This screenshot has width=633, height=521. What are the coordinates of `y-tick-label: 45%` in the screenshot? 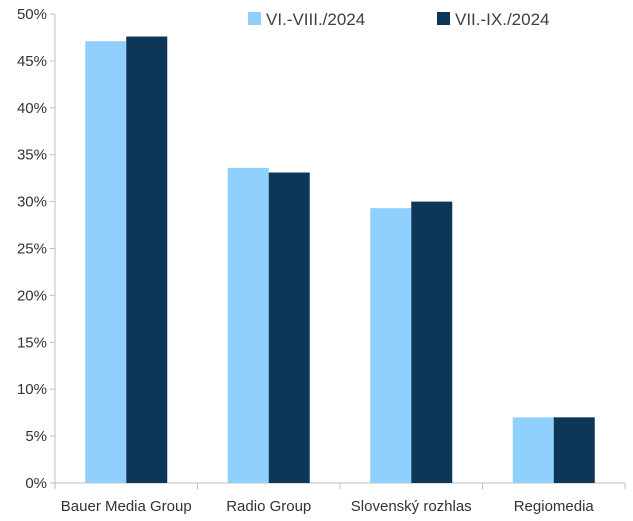 It's located at (32, 61).